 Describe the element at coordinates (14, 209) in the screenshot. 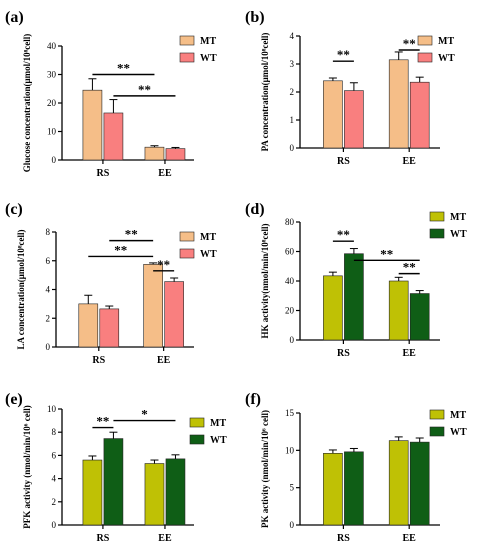

I see `panel-label: (c)` at that location.